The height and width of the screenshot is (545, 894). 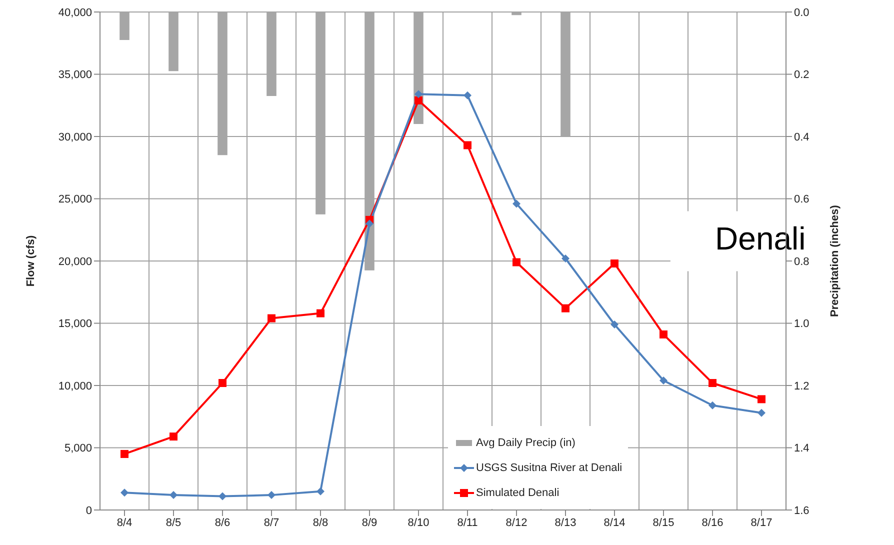 What do you see at coordinates (370, 522) in the screenshot?
I see `x-tick-label: 8/9` at bounding box center [370, 522].